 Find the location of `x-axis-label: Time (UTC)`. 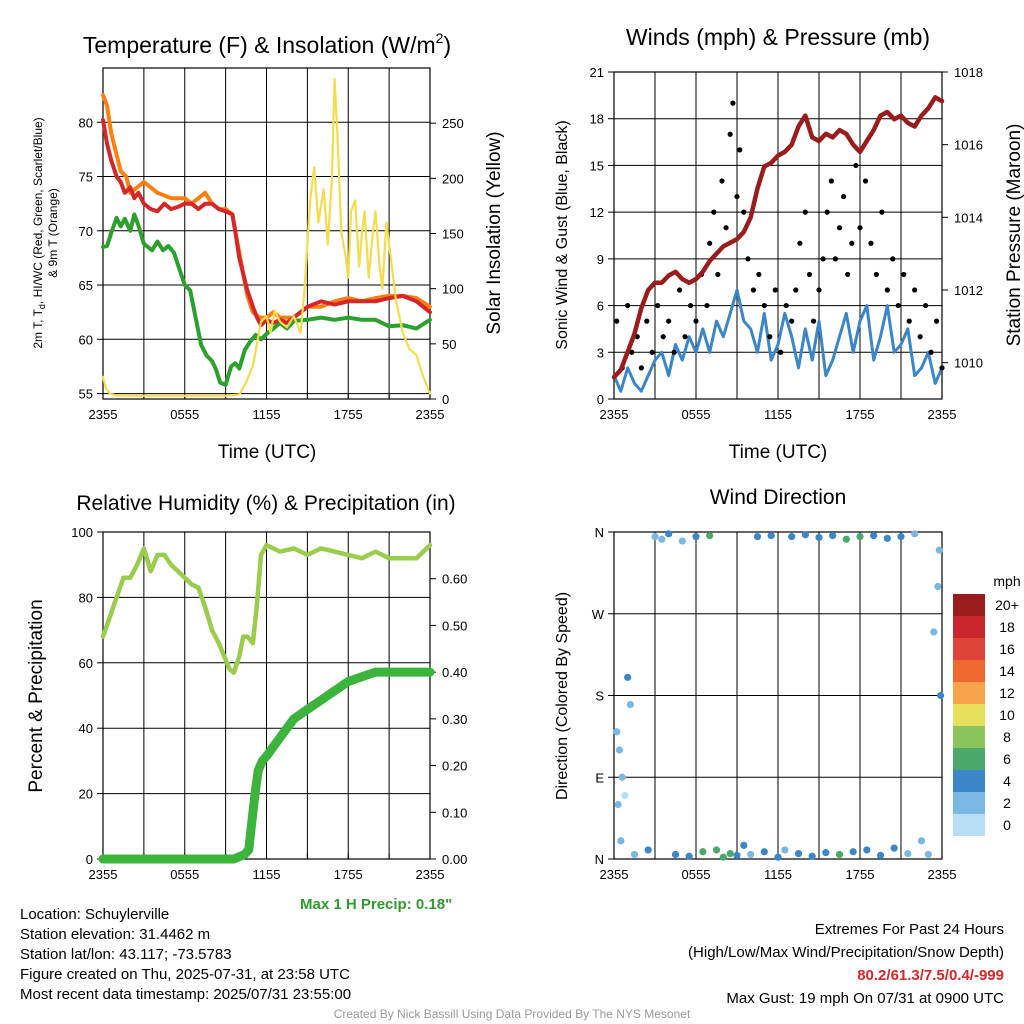

x-axis-label: Time (UTC) is located at coordinates (778, 452).